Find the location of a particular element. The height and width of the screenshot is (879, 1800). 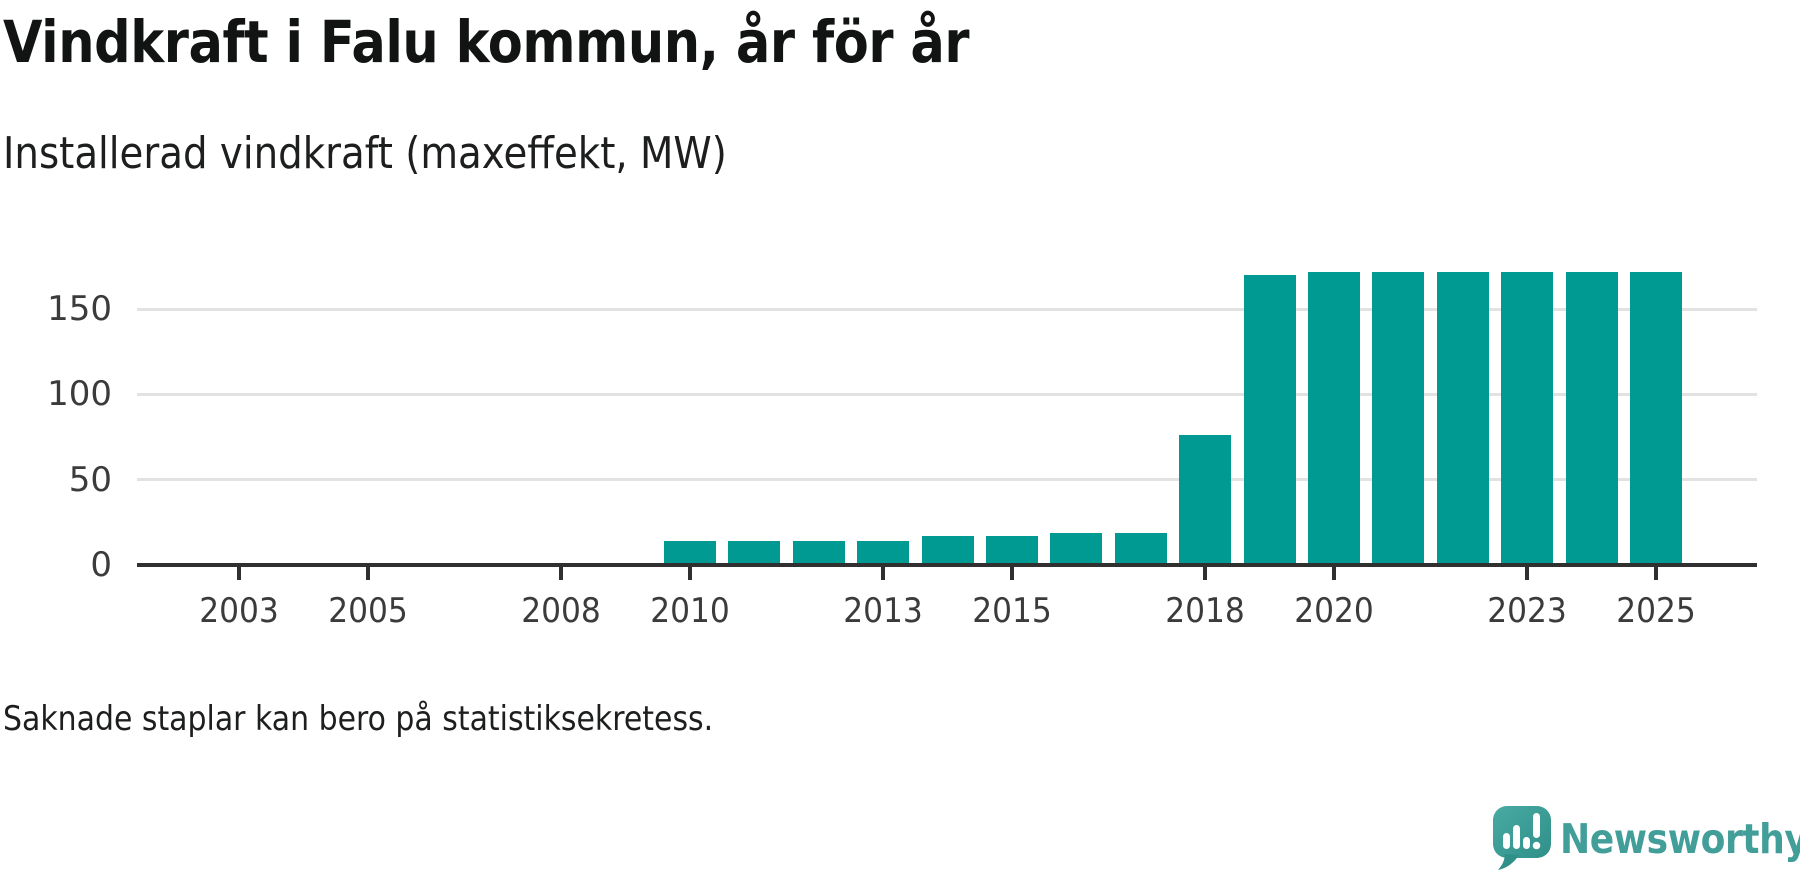

x-axis-line is located at coordinates (947, 565).